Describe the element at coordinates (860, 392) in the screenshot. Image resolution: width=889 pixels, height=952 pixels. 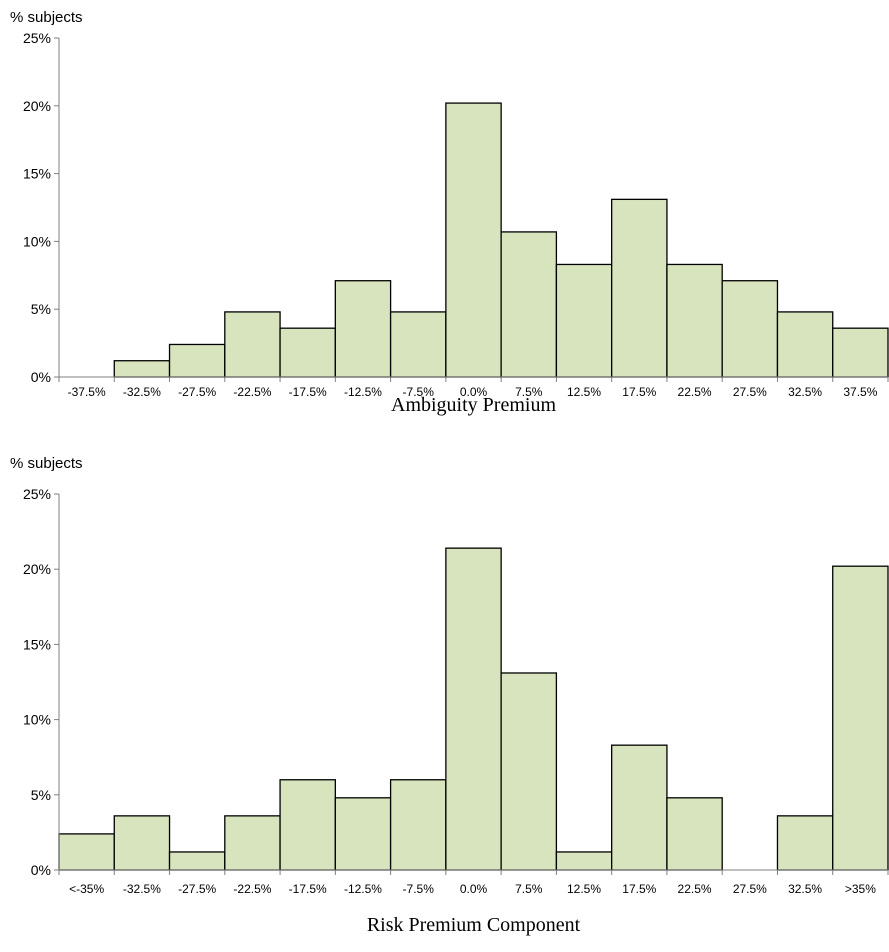
I see `x-tick-label: 37.5%` at that location.